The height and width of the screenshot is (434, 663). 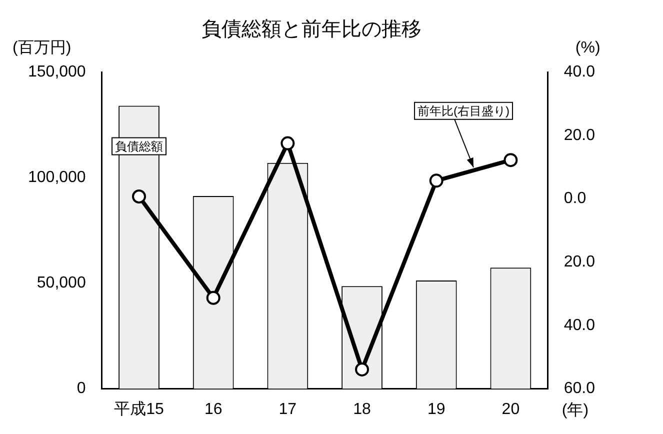 What do you see at coordinates (312, 29) in the screenshot?
I see `chart-title: 負債総額と前年比の推移` at bounding box center [312, 29].